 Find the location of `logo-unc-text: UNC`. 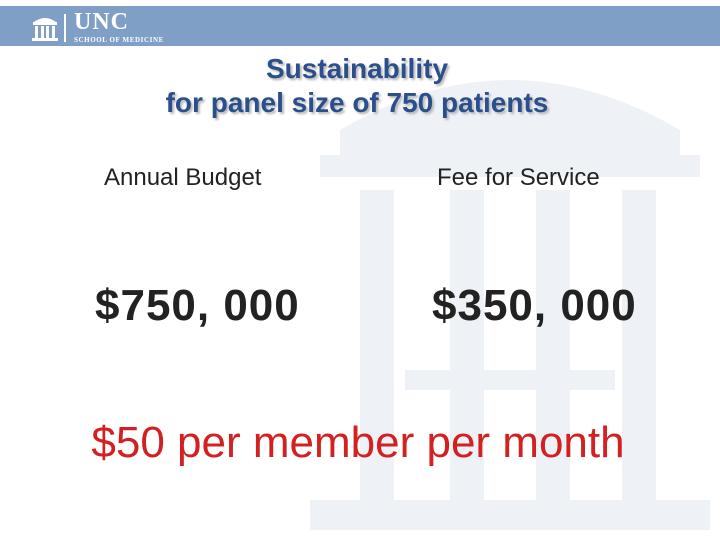

logo-unc-text: UNC is located at coordinates (101, 22).